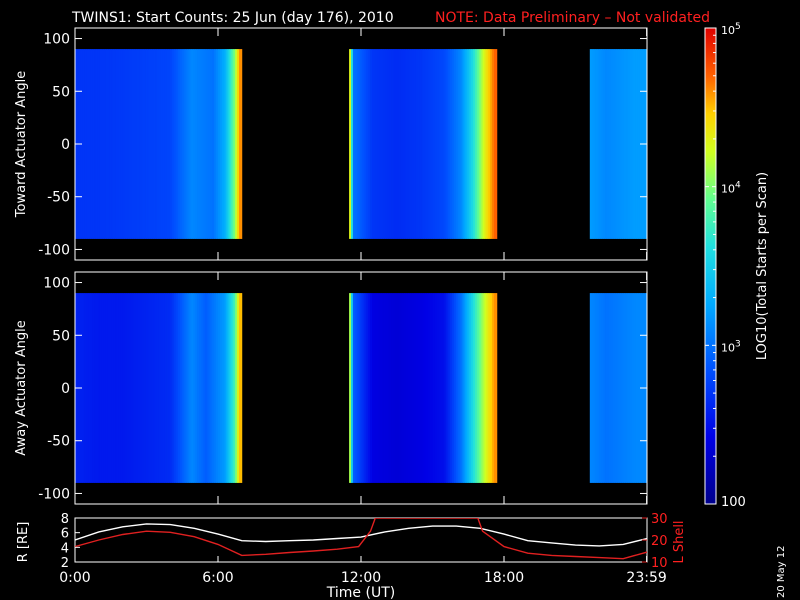 The image size is (800, 600). What do you see at coordinates (65, 145) in the screenshot?
I see `toward-ytick-label: 0` at bounding box center [65, 145].